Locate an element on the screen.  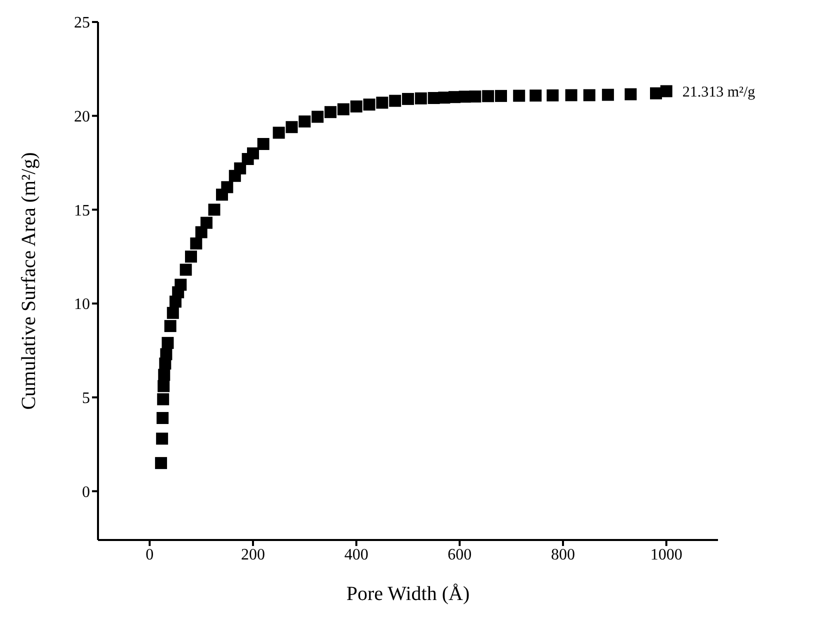
x-axis-title: Pore Width (Å) is located at coordinates (408, 594).